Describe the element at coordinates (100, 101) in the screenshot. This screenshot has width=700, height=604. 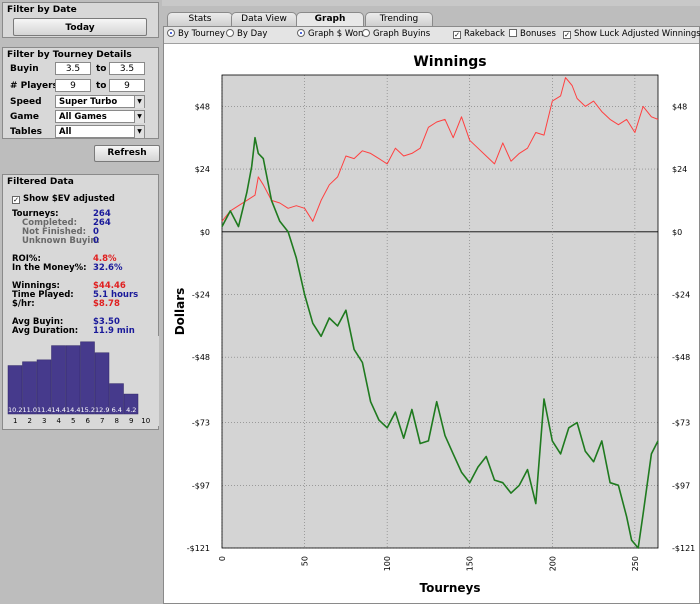
I see `speed-select: Super Turbo ▼` at that location.